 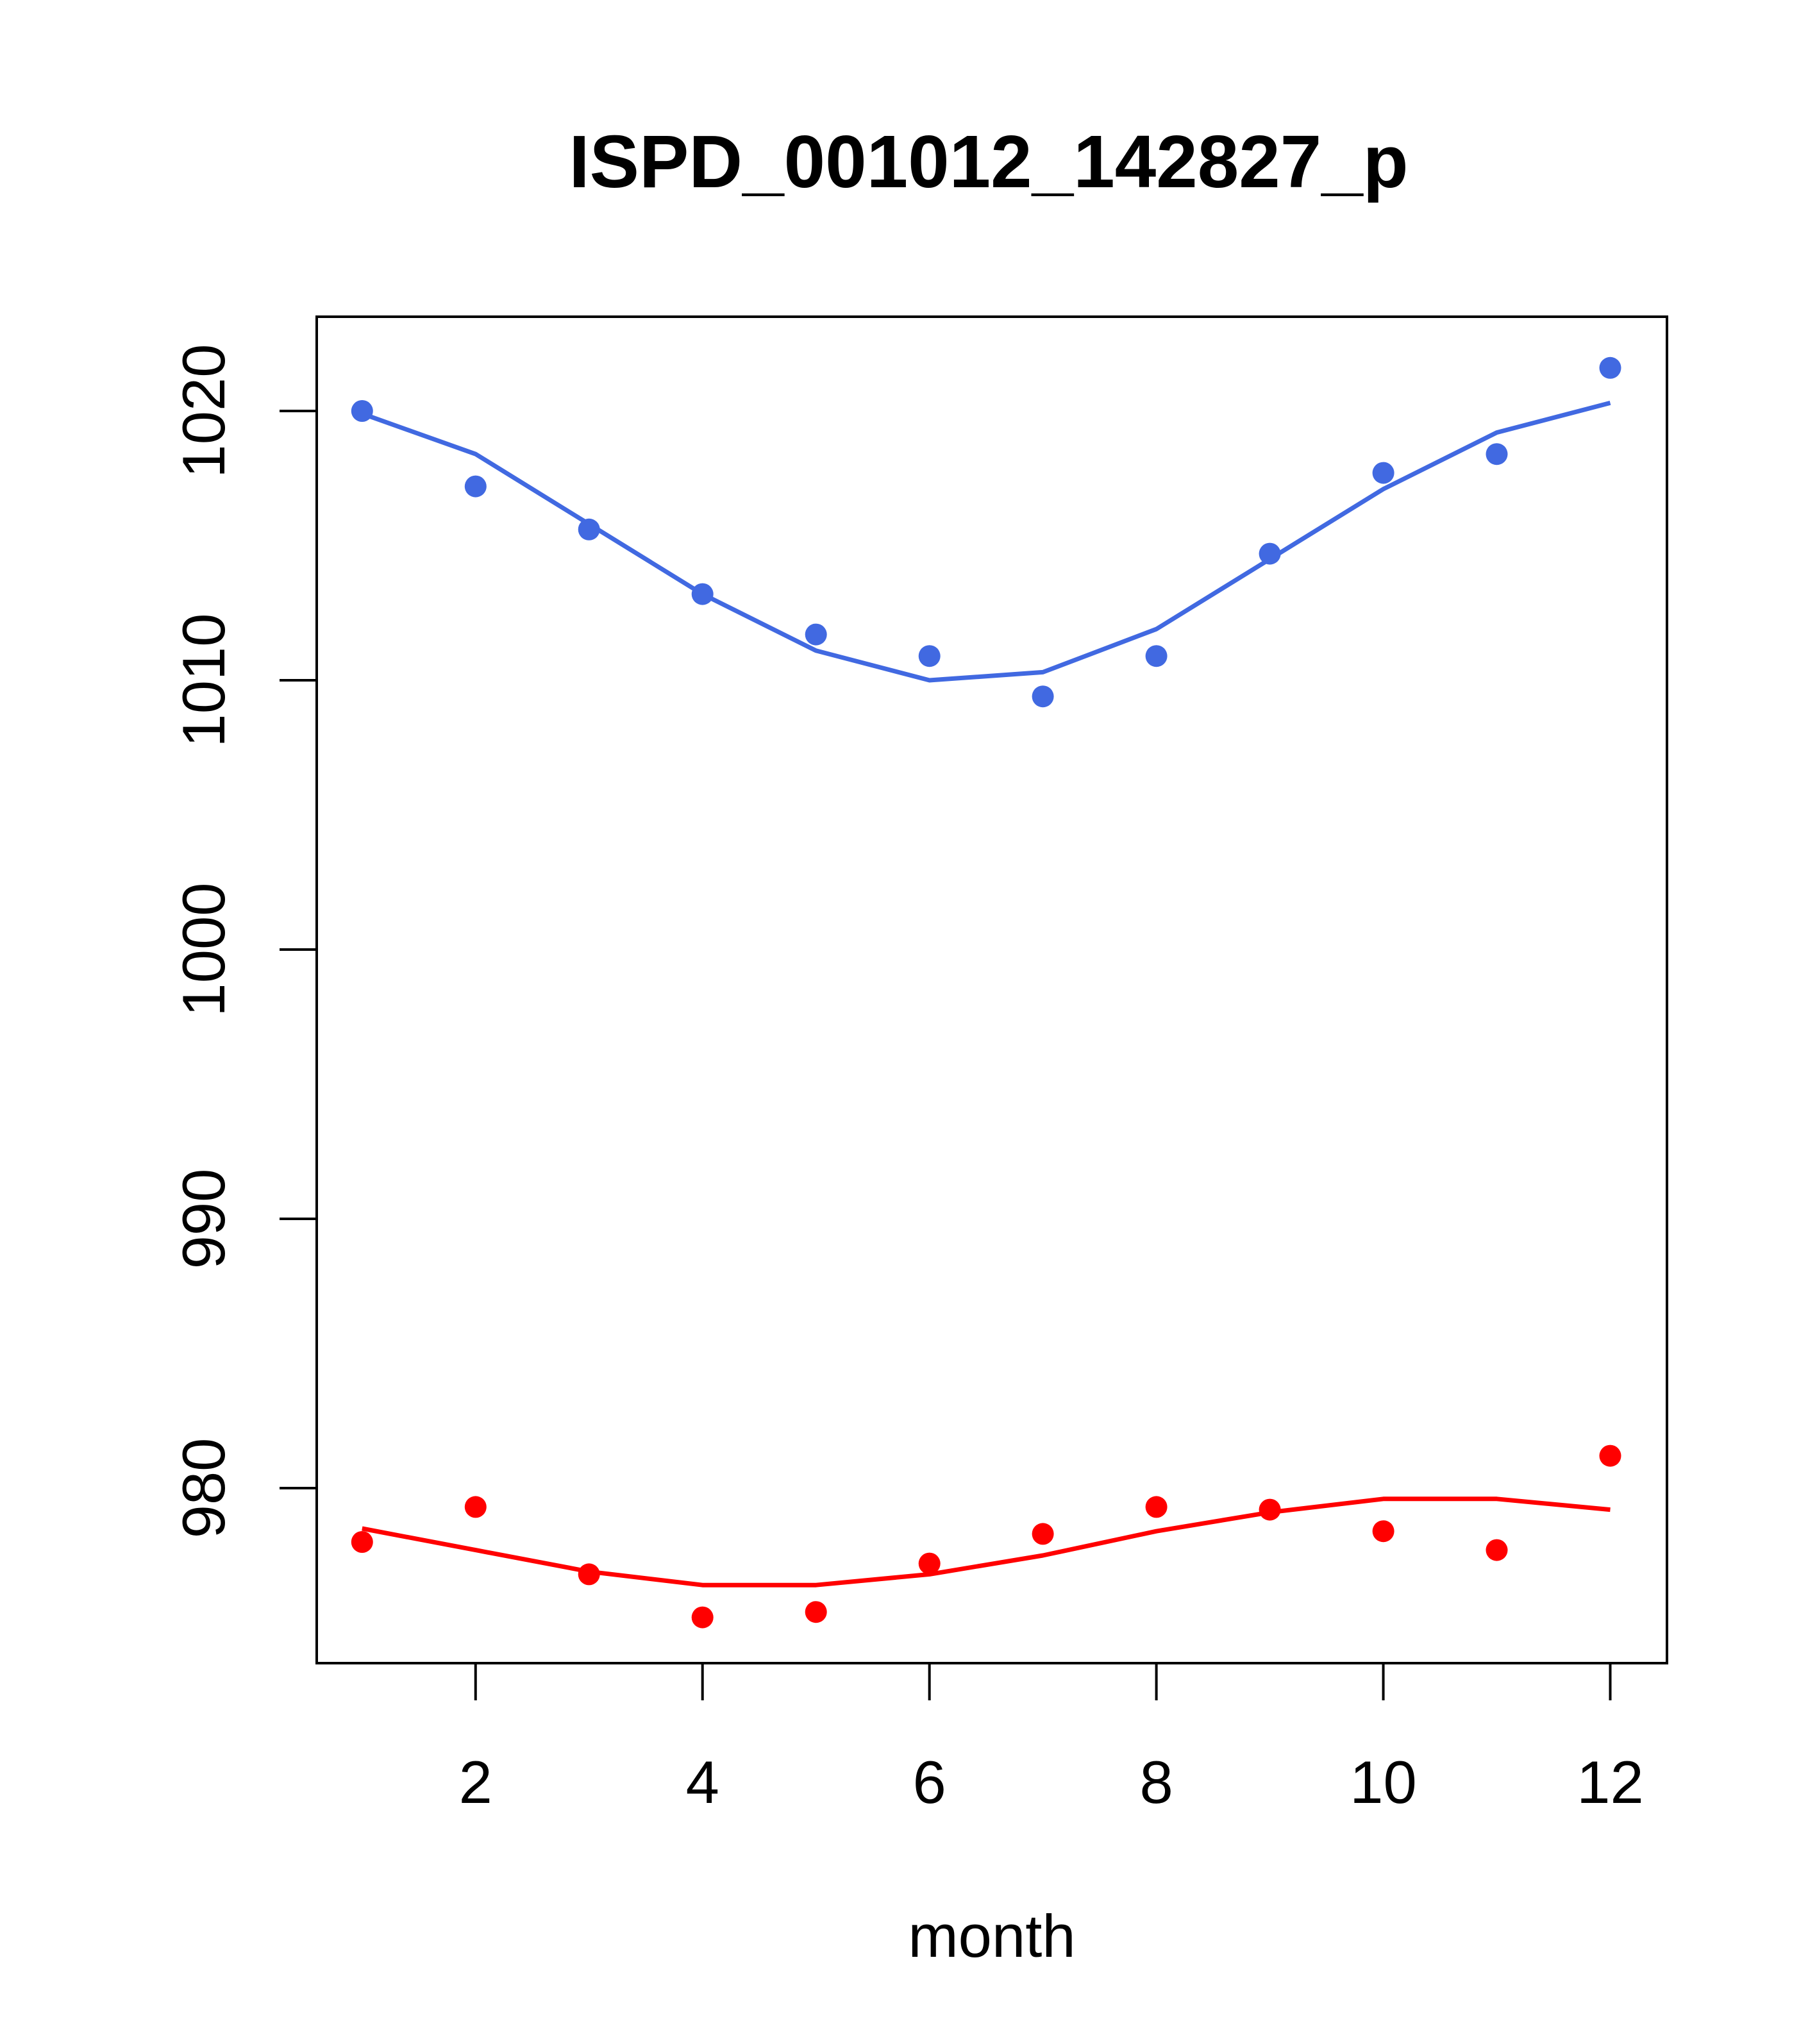 What do you see at coordinates (1384, 1782) in the screenshot?
I see `x-tick-label: 10` at bounding box center [1384, 1782].